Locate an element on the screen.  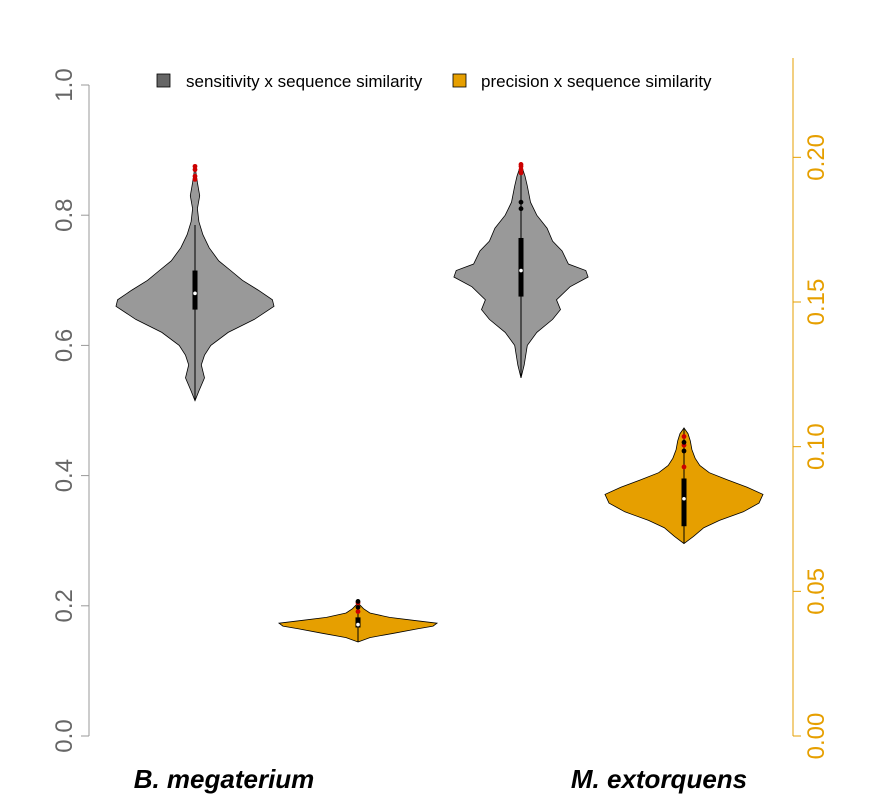
right-tick-label: 0.05 is located at coordinates (816, 591).